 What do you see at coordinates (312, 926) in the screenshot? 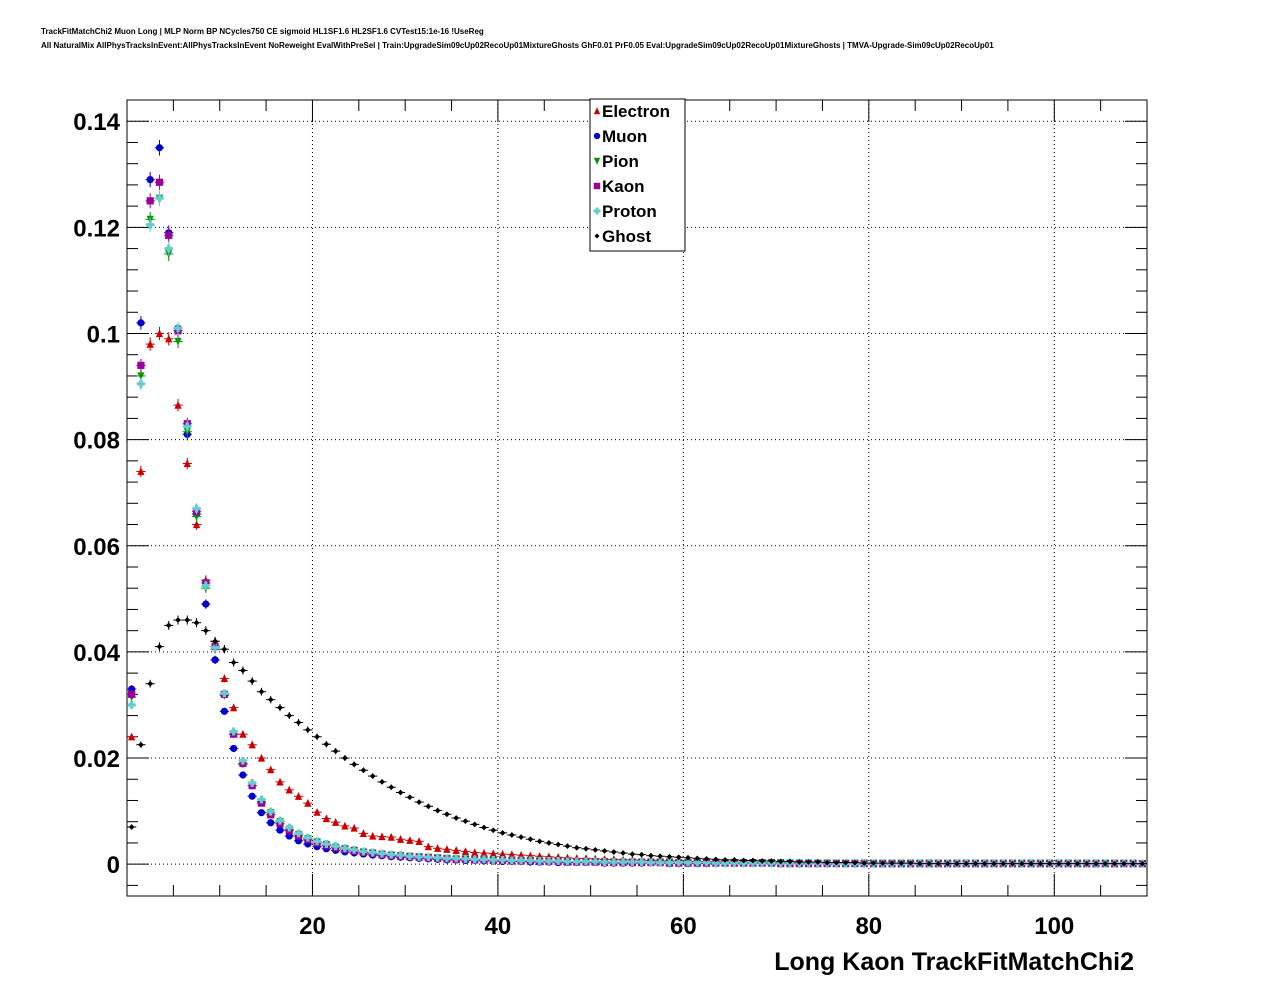
I see `x-tick-label: 20` at bounding box center [312, 926].